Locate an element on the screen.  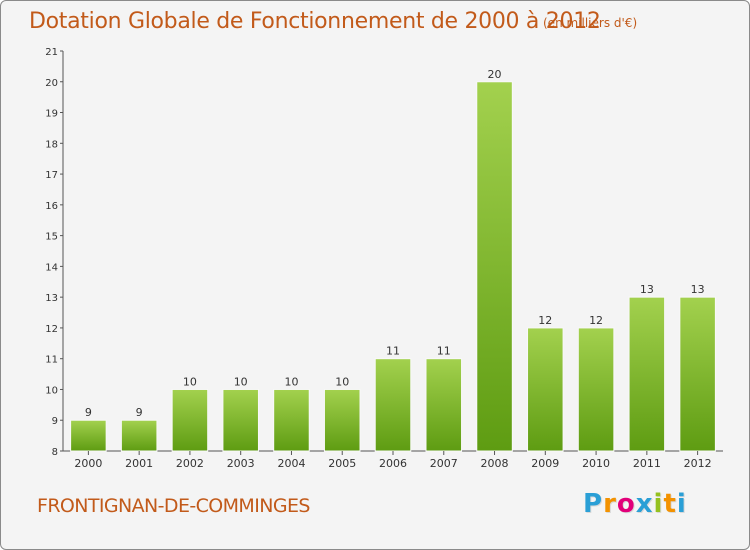
data-label-2006: 11 is located at coordinates (393, 351).